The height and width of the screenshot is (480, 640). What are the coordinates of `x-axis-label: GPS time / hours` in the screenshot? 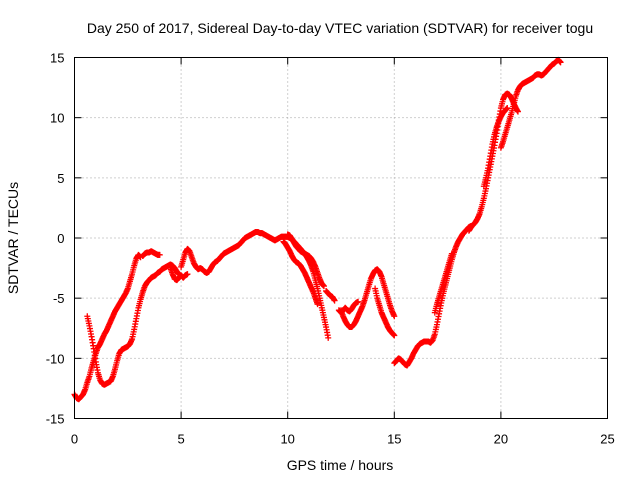 It's located at (340, 465).